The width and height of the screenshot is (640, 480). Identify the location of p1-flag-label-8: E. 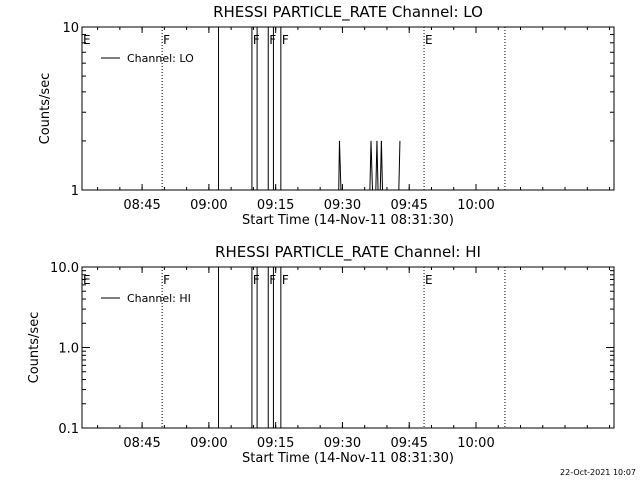
(429, 280).